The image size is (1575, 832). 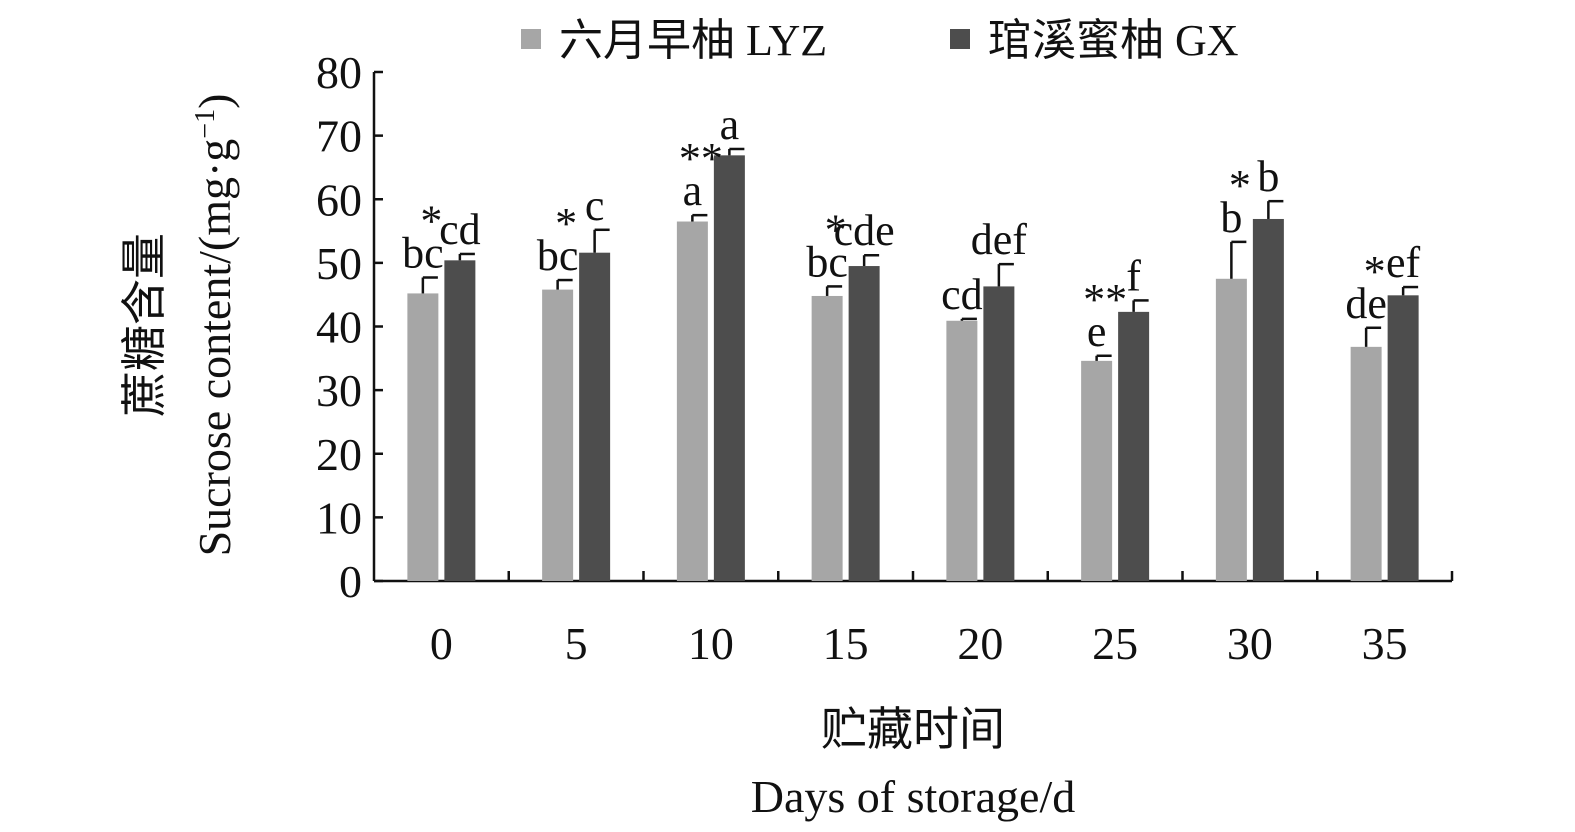 What do you see at coordinates (913, 763) in the screenshot?
I see `x-axis-title: 贮藏时间 Days of storage/d` at bounding box center [913, 763].